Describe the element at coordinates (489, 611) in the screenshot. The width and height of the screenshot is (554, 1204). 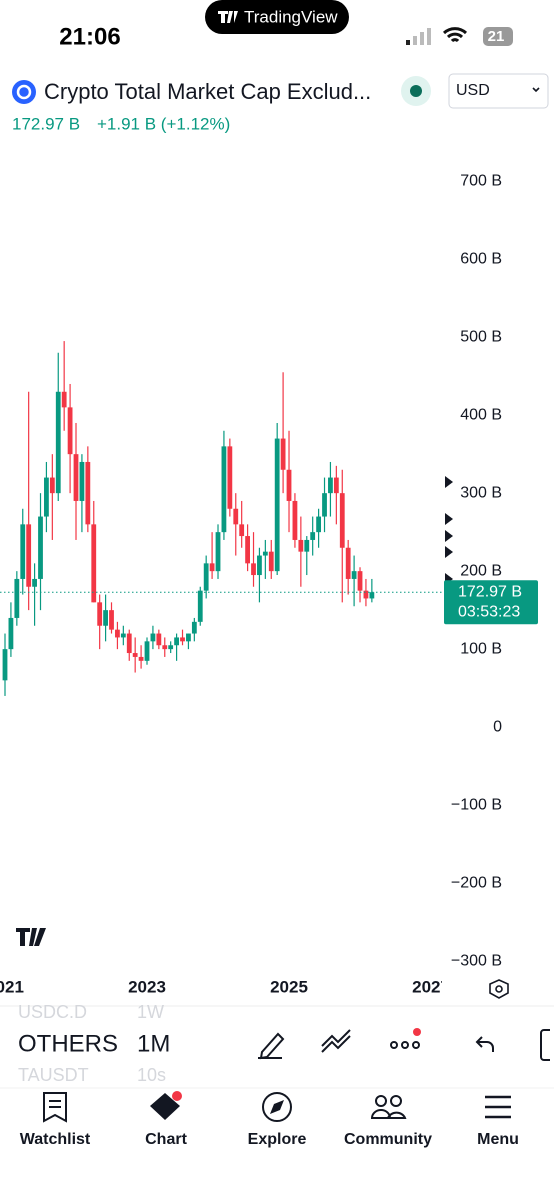
I see `countdown: 03:53:23` at that location.